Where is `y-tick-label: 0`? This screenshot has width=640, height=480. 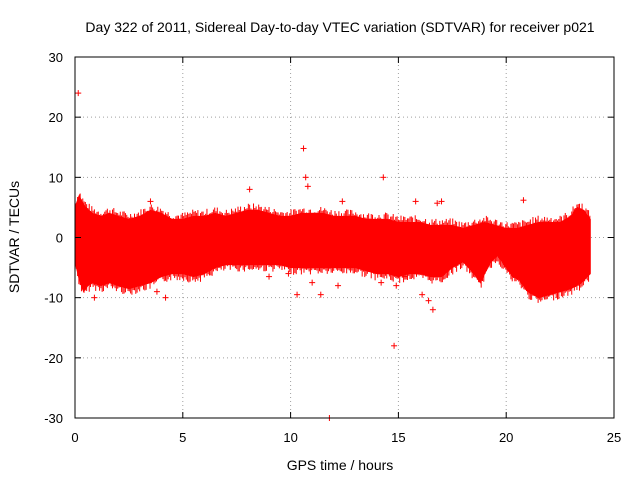 y-tick-label: 0 is located at coordinates (59, 238).